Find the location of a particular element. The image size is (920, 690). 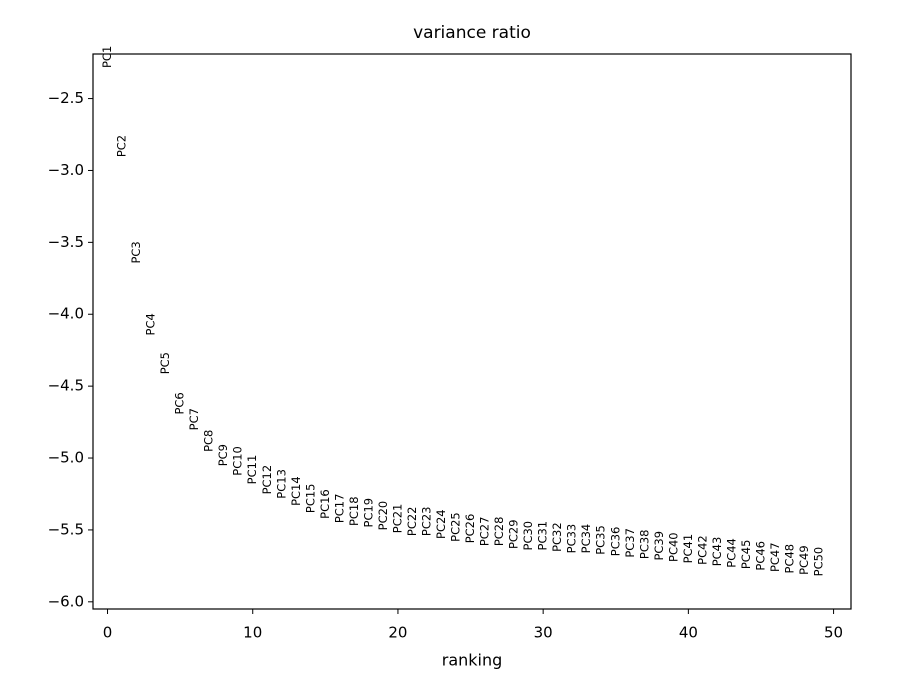

pc-label: PC30 is located at coordinates (528, 536).